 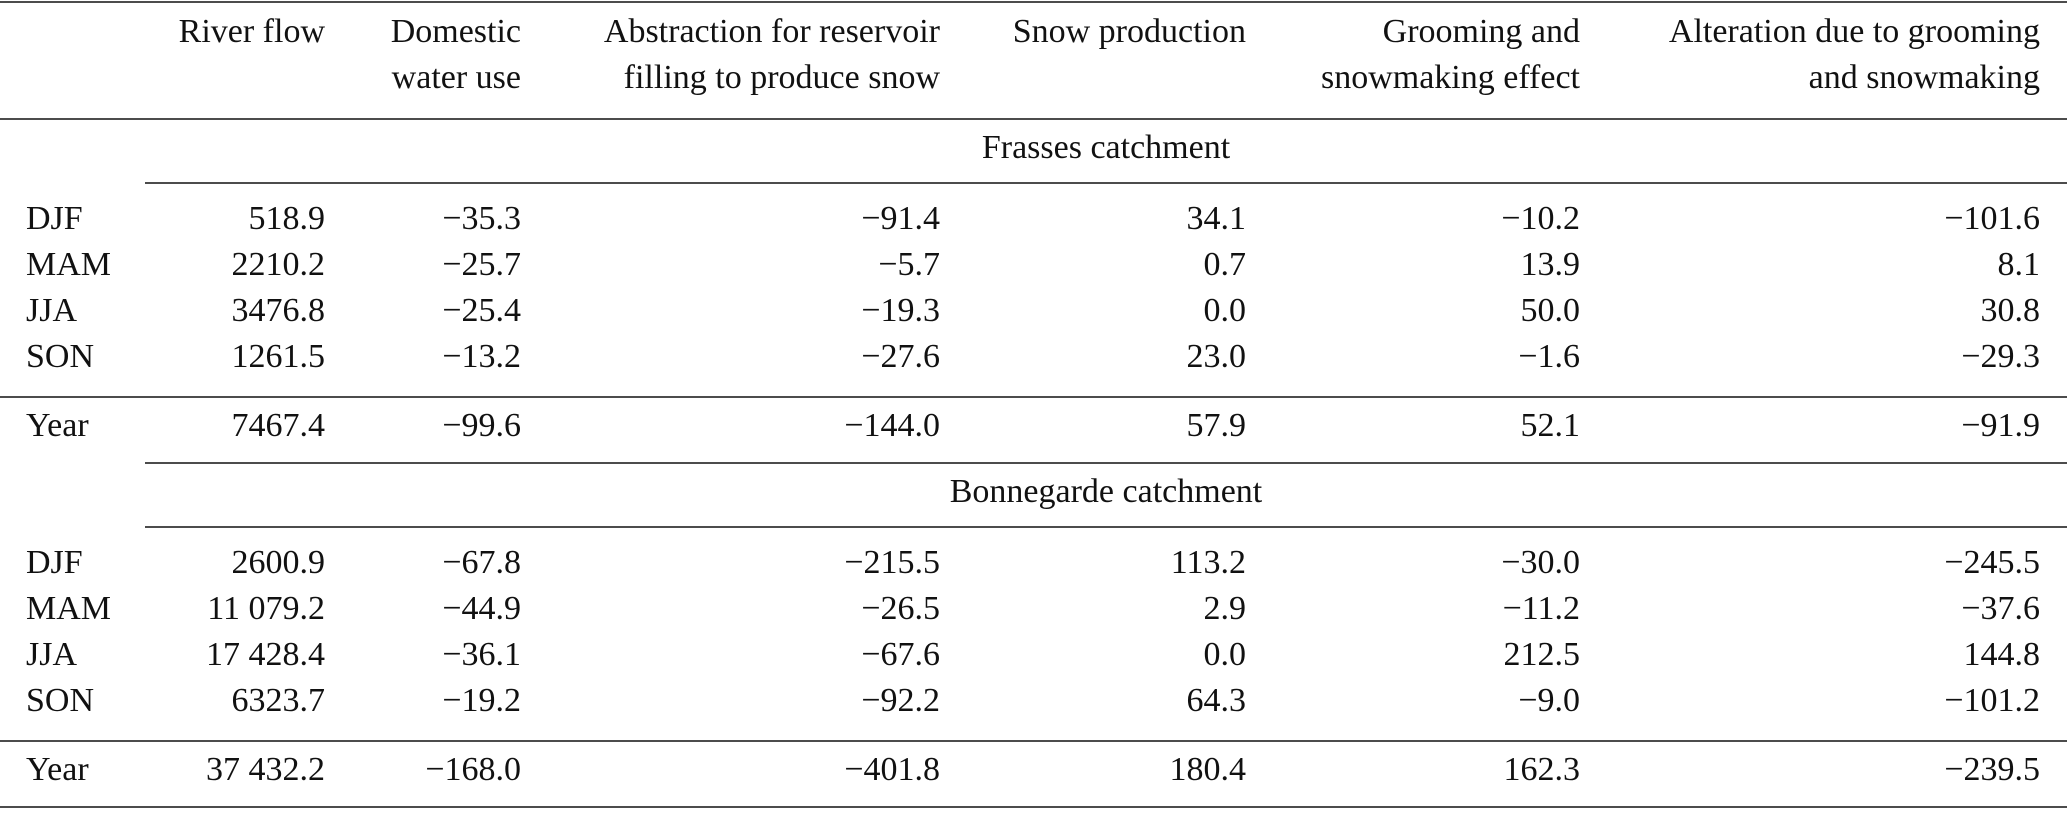 I want to click on cell: −101.2, so click(x=1992, y=700).